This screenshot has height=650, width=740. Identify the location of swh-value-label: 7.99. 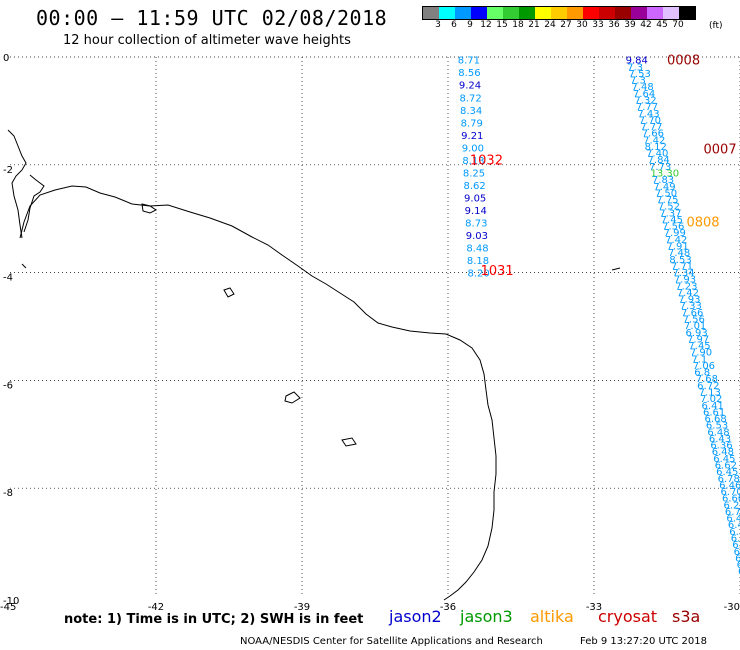
(675, 233).